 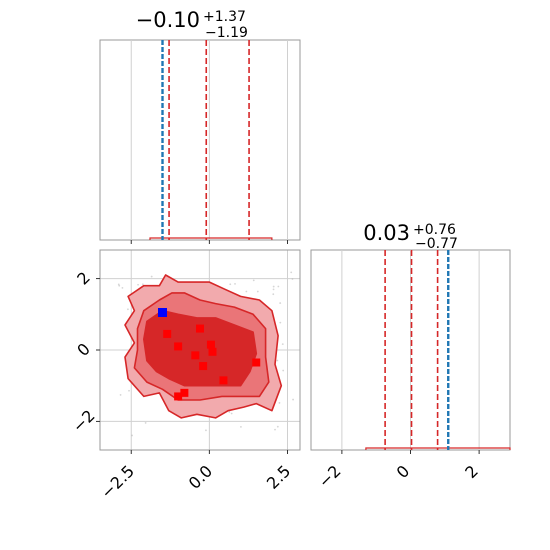 I want to click on title-minus: −0.77, so click(x=436, y=244).